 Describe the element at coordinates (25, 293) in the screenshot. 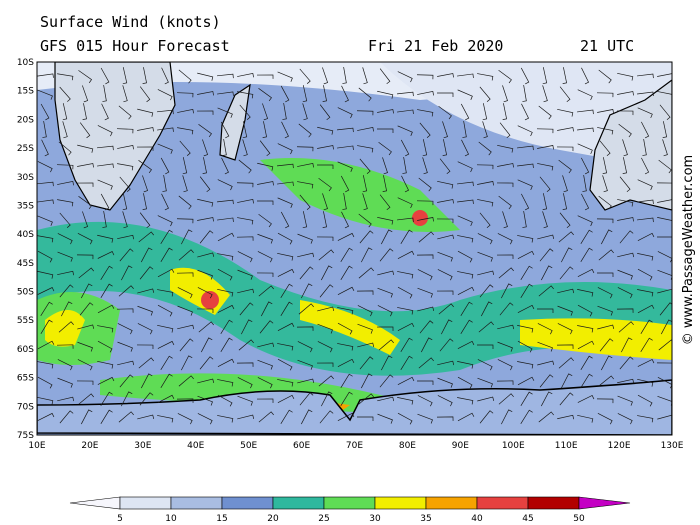

I see `latitude-label: 50S` at that location.